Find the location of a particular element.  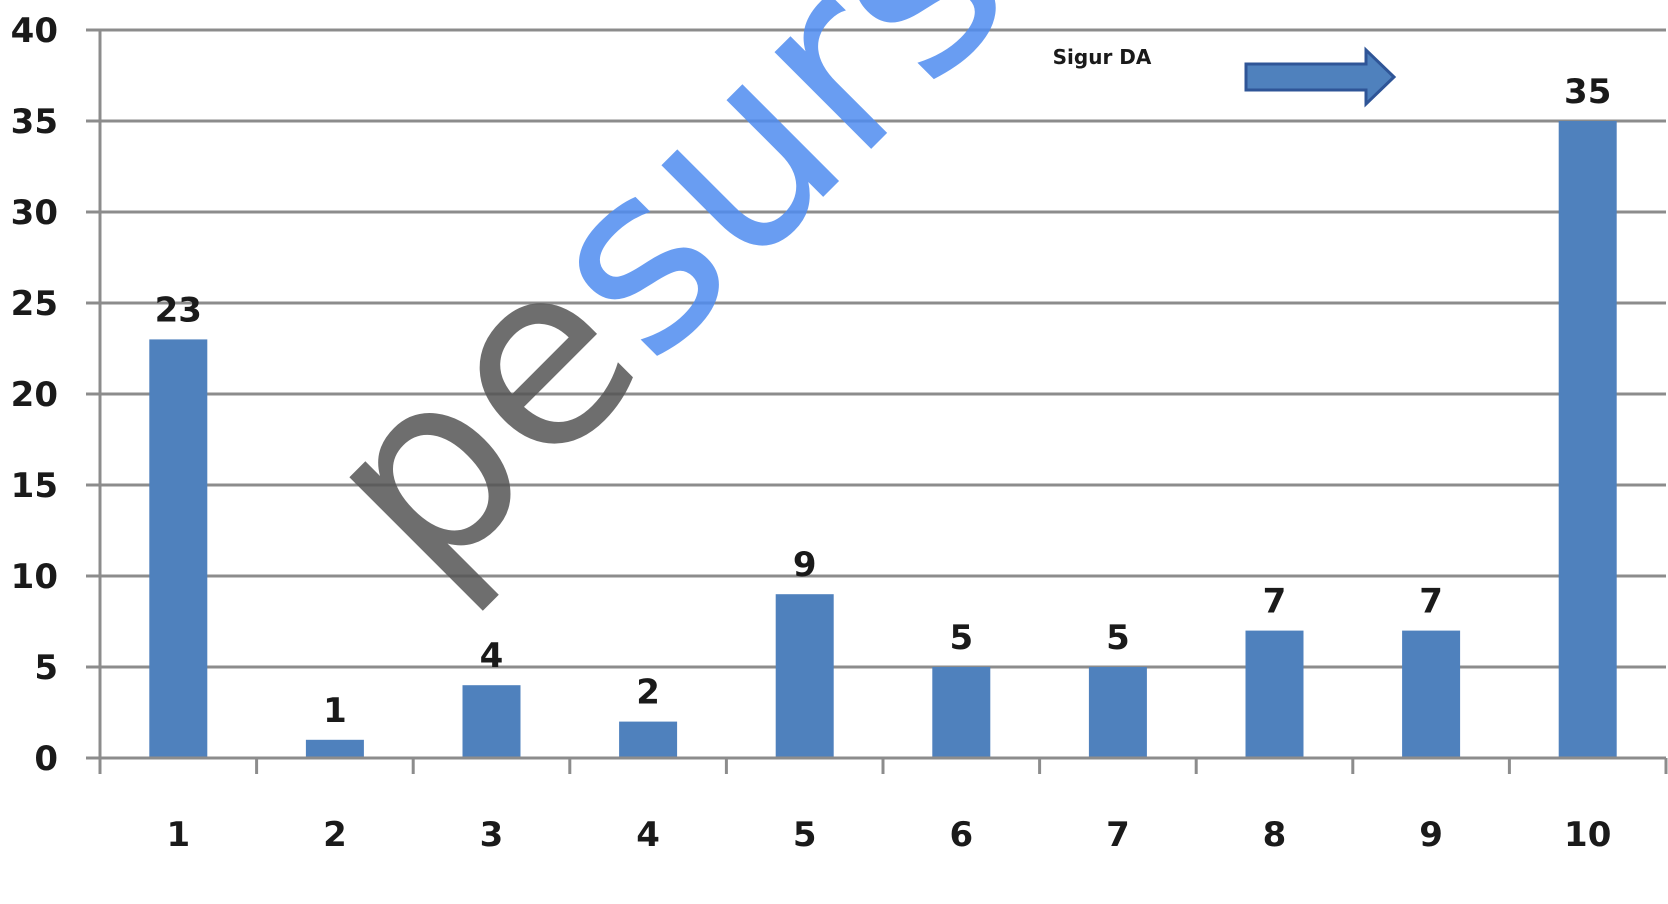

x-tick-label: 6 is located at coordinates (961, 835).